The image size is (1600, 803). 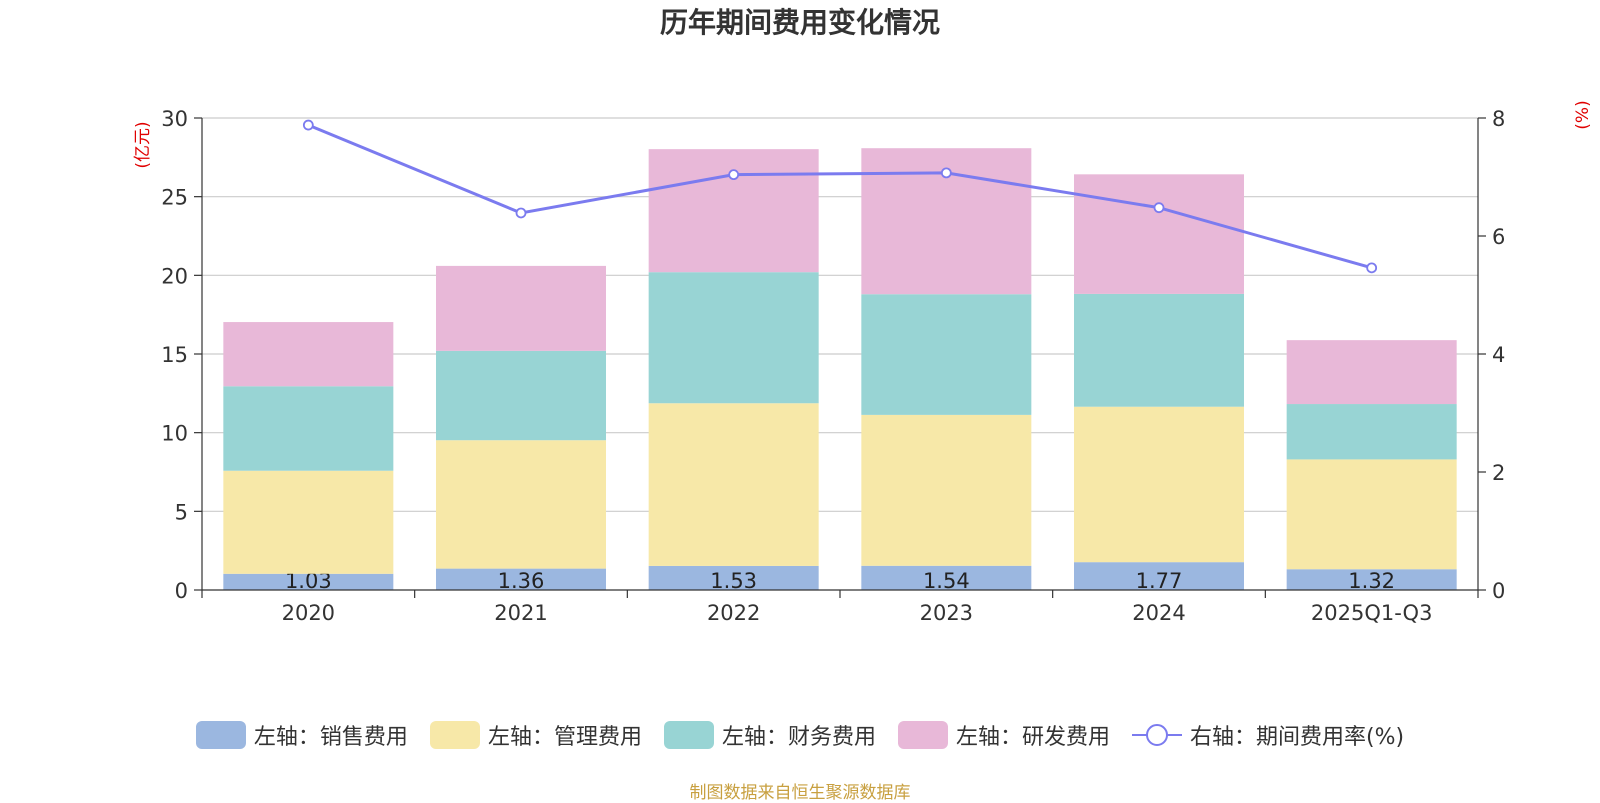 I want to click on x-axis-tick-label: 2021, so click(x=520, y=613).